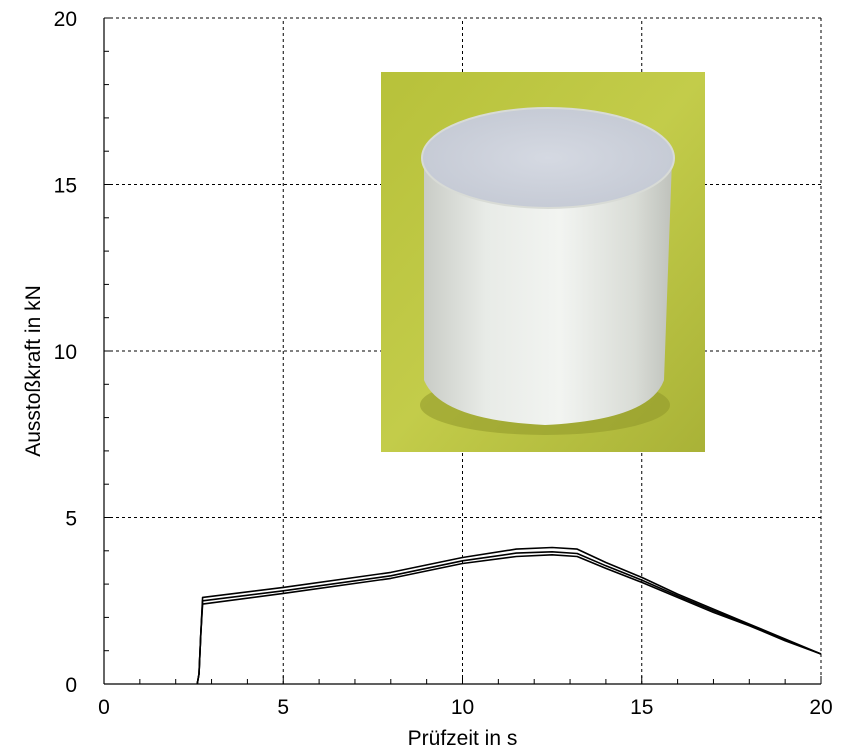 Image resolution: width=850 pixels, height=751 pixels. I want to click on x-axis-label: Prüfzeit in s, so click(463, 738).